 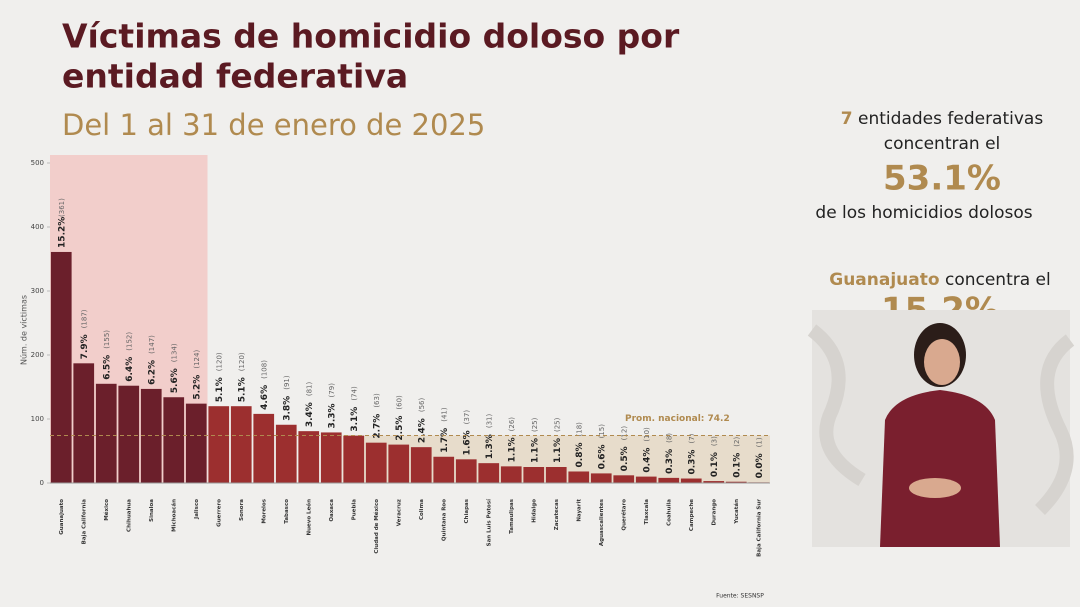 What do you see at coordinates (884, 280) in the screenshot?
I see `side-state: Guanajuato` at bounding box center [884, 280].